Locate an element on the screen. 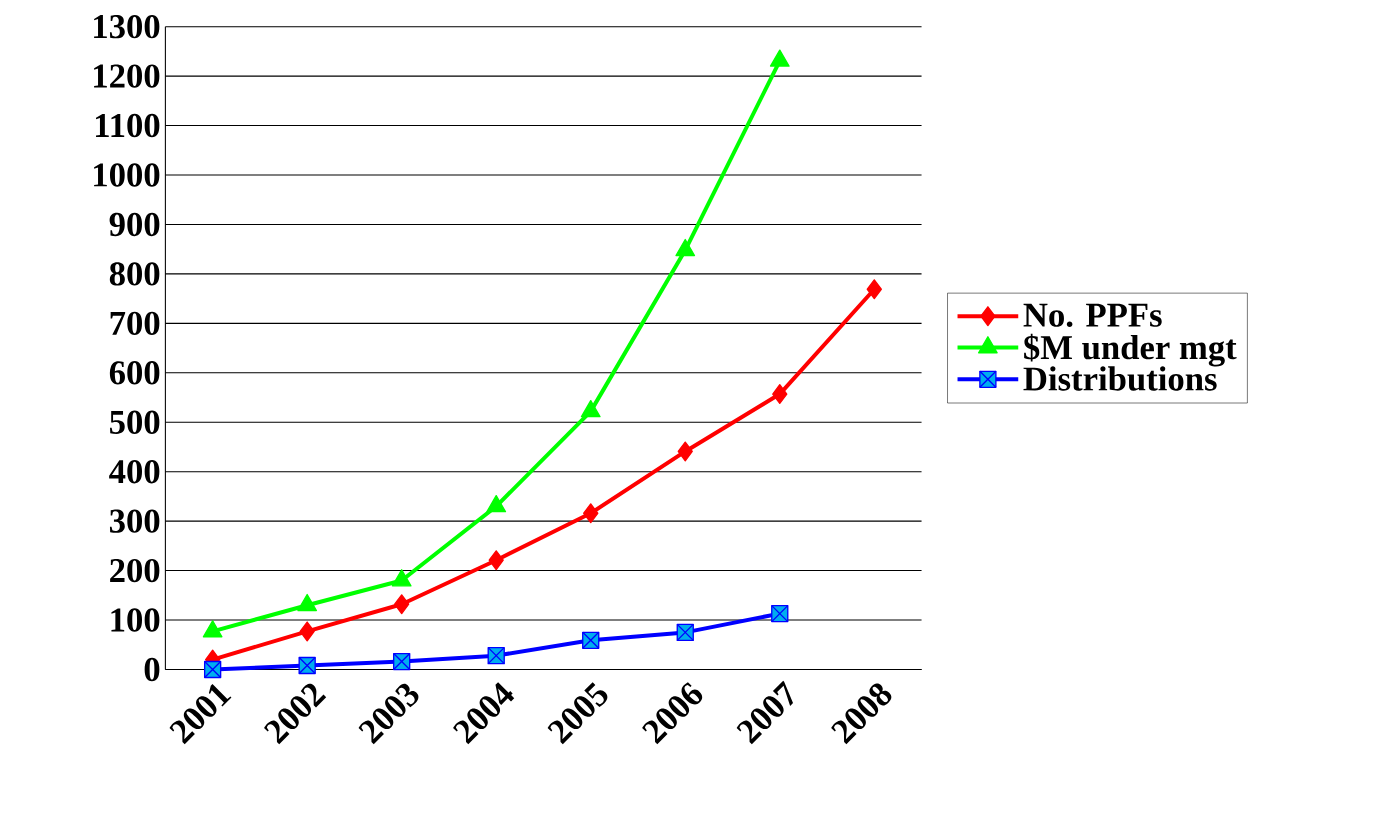 The height and width of the screenshot is (832, 1395). y-tick-label: 1200 is located at coordinates (127, 76).